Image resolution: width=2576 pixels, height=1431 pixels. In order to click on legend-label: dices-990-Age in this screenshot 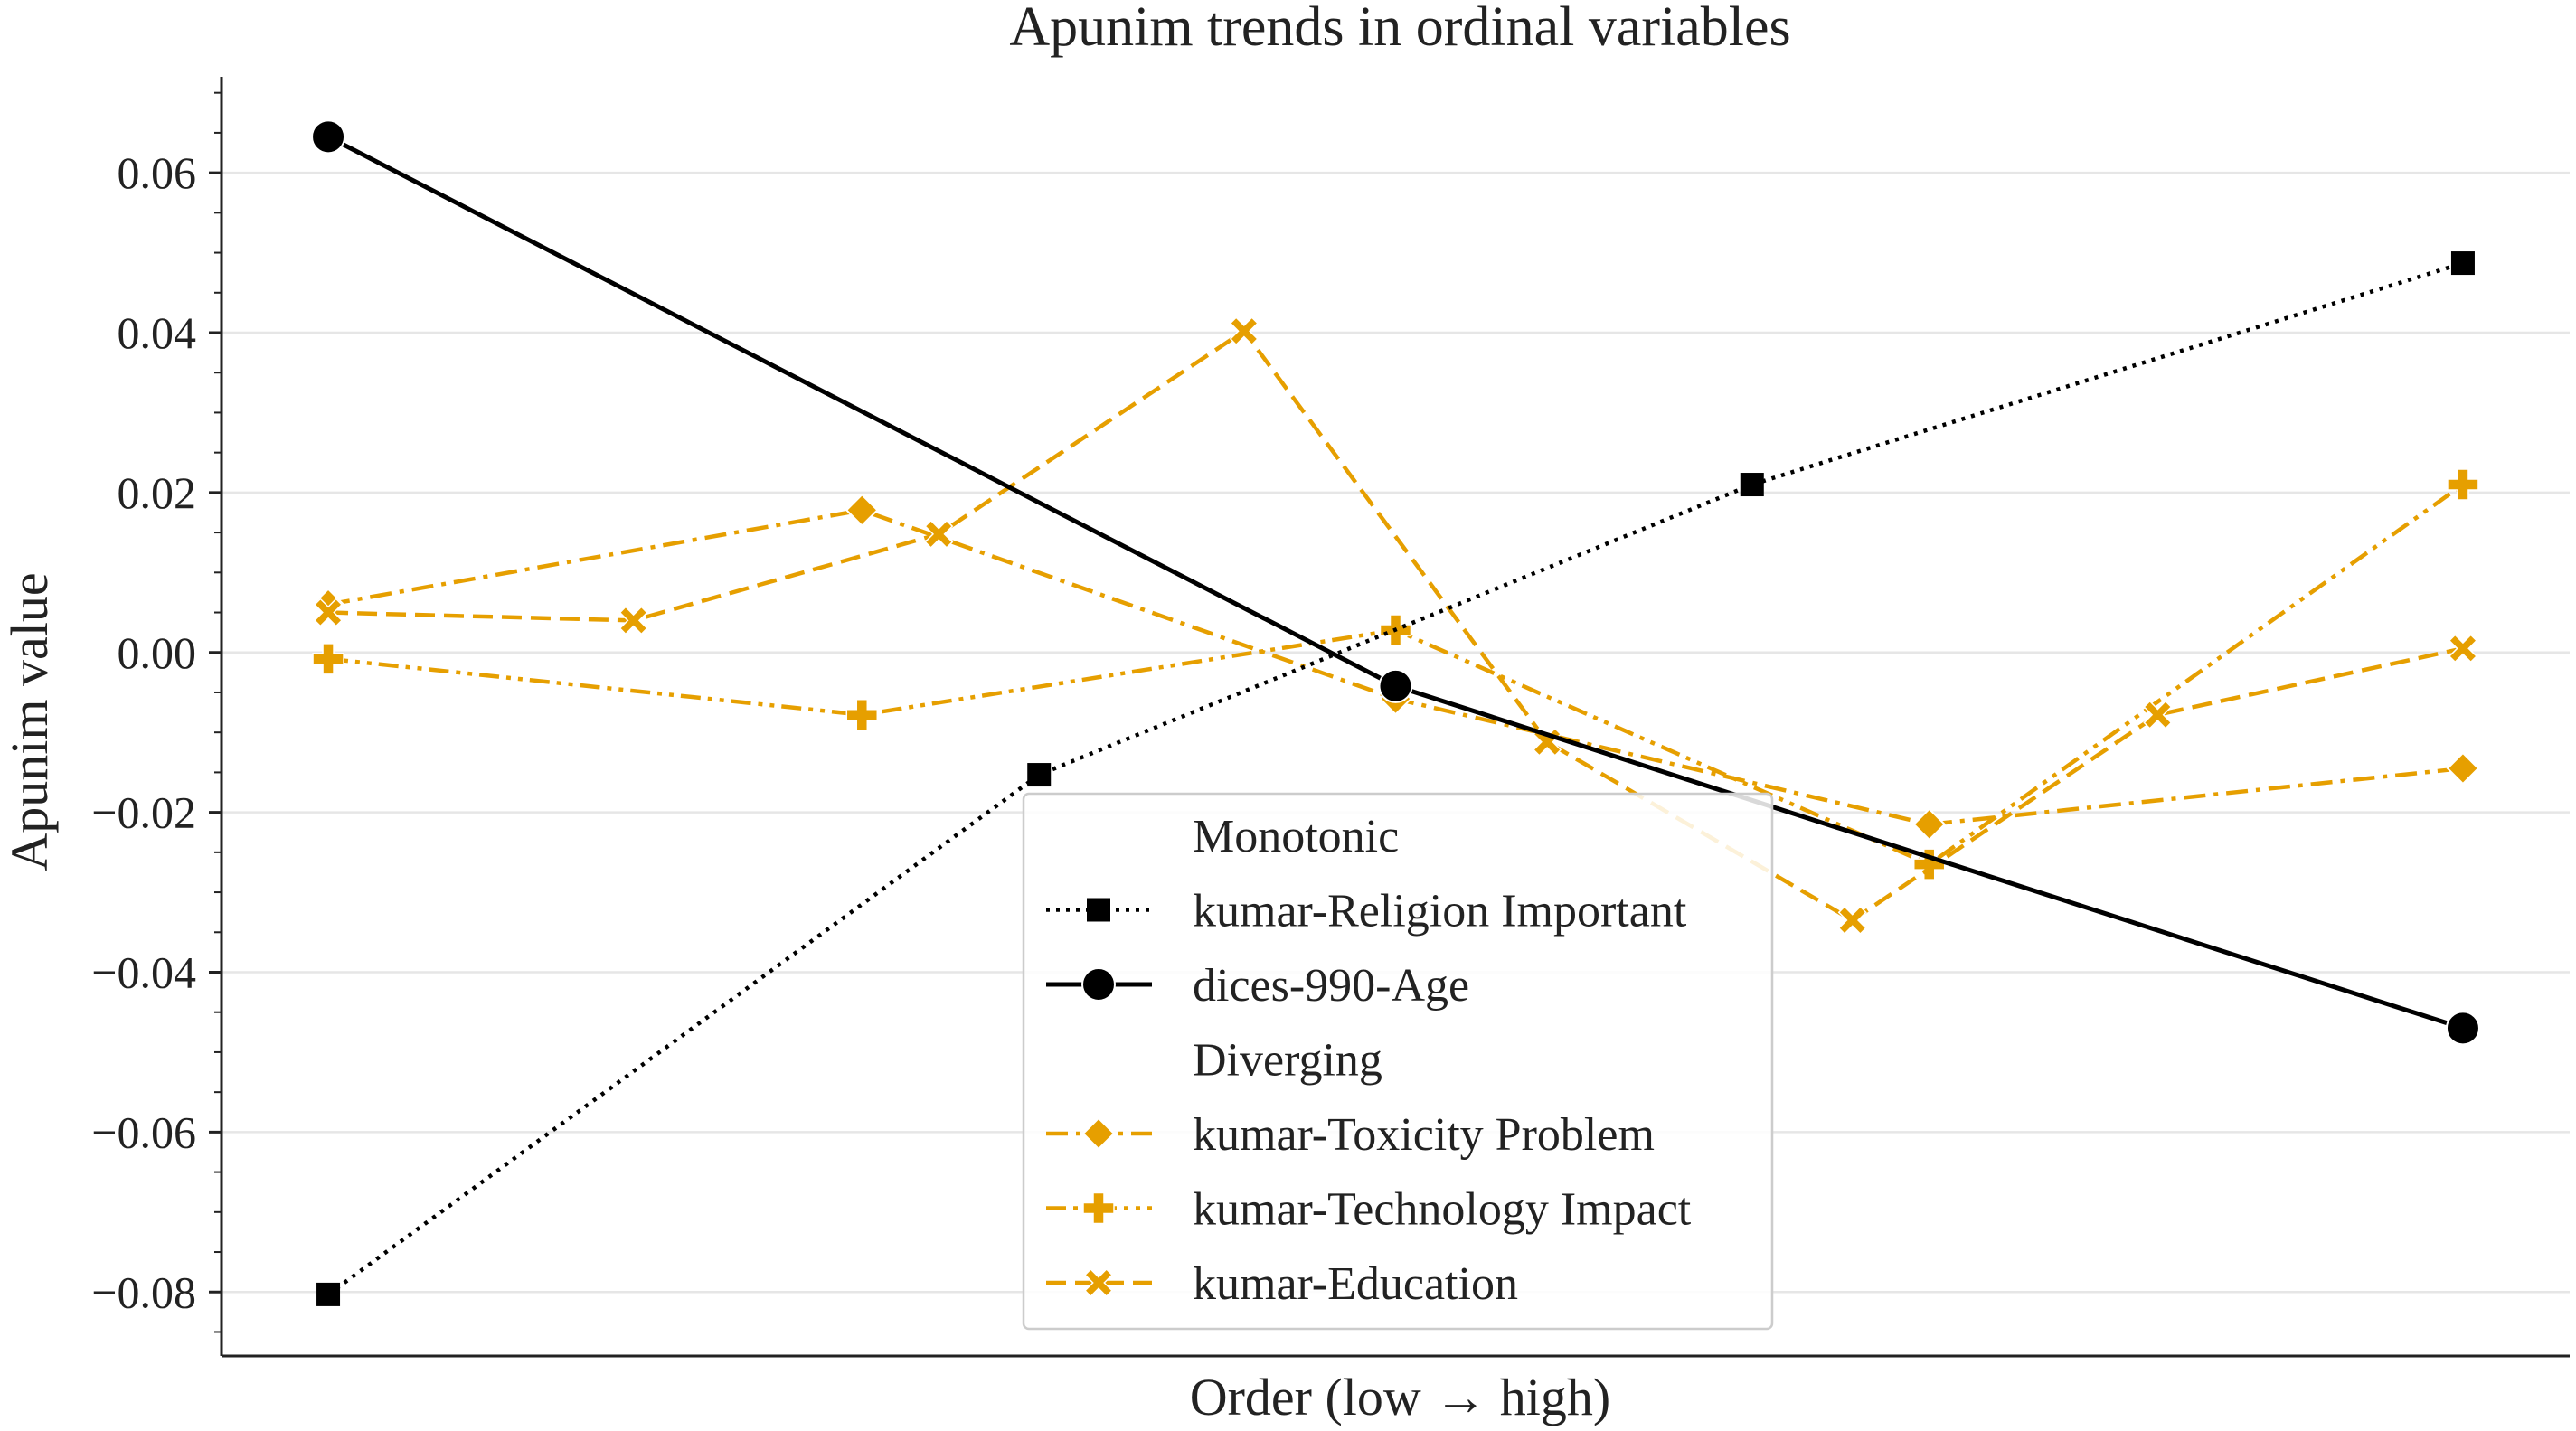, I will do `click(1331, 986)`.